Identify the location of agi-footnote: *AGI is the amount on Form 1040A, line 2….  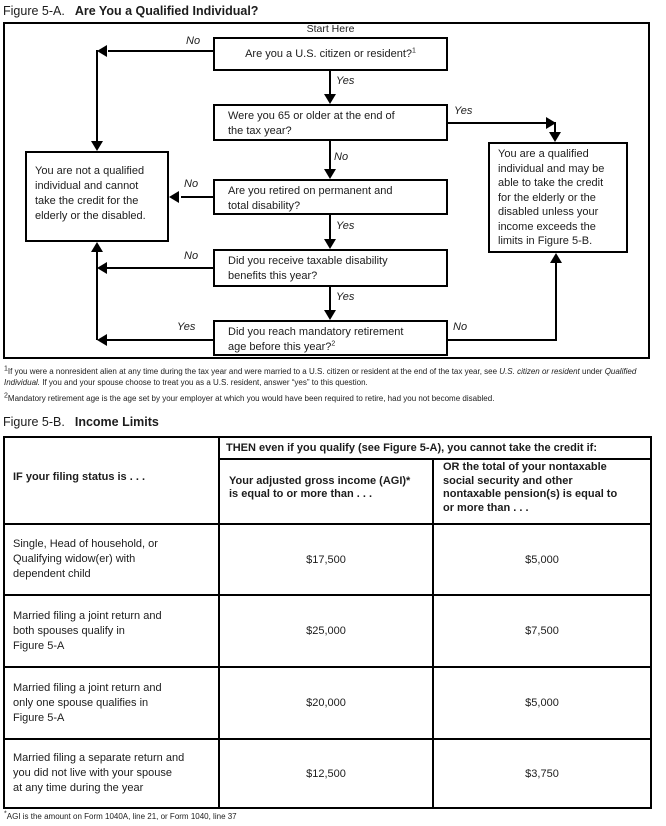
(120, 815).